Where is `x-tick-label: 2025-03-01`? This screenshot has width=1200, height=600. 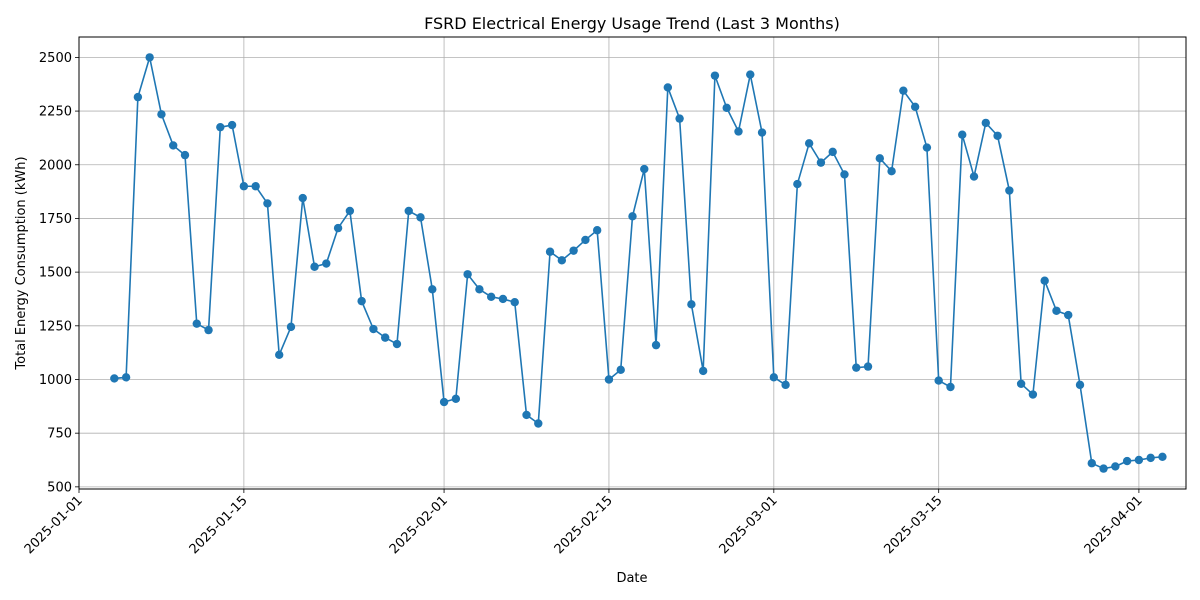
x-tick-label: 2025-03-01 is located at coordinates (749, 525).